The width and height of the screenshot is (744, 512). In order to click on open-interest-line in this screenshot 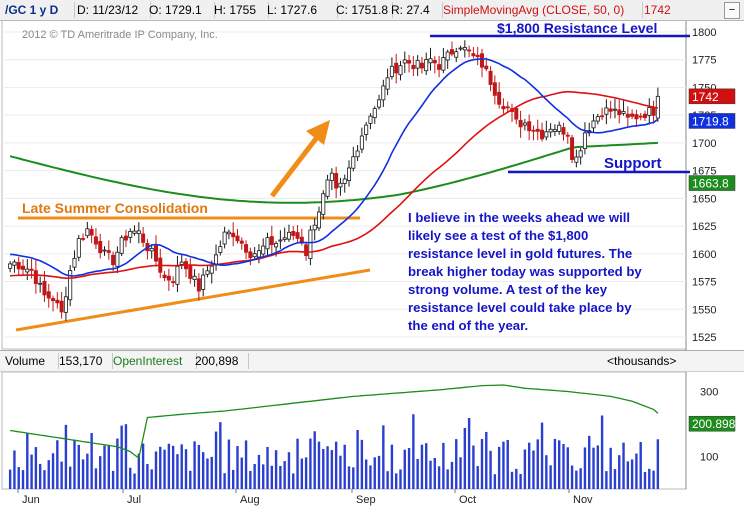, I will do `click(334, 422)`.